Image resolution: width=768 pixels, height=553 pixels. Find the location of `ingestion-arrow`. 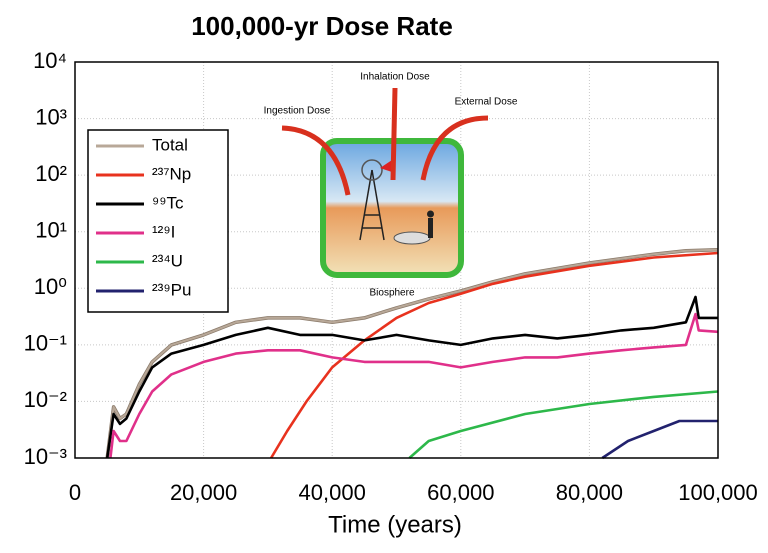

ingestion-arrow is located at coordinates (316, 160).